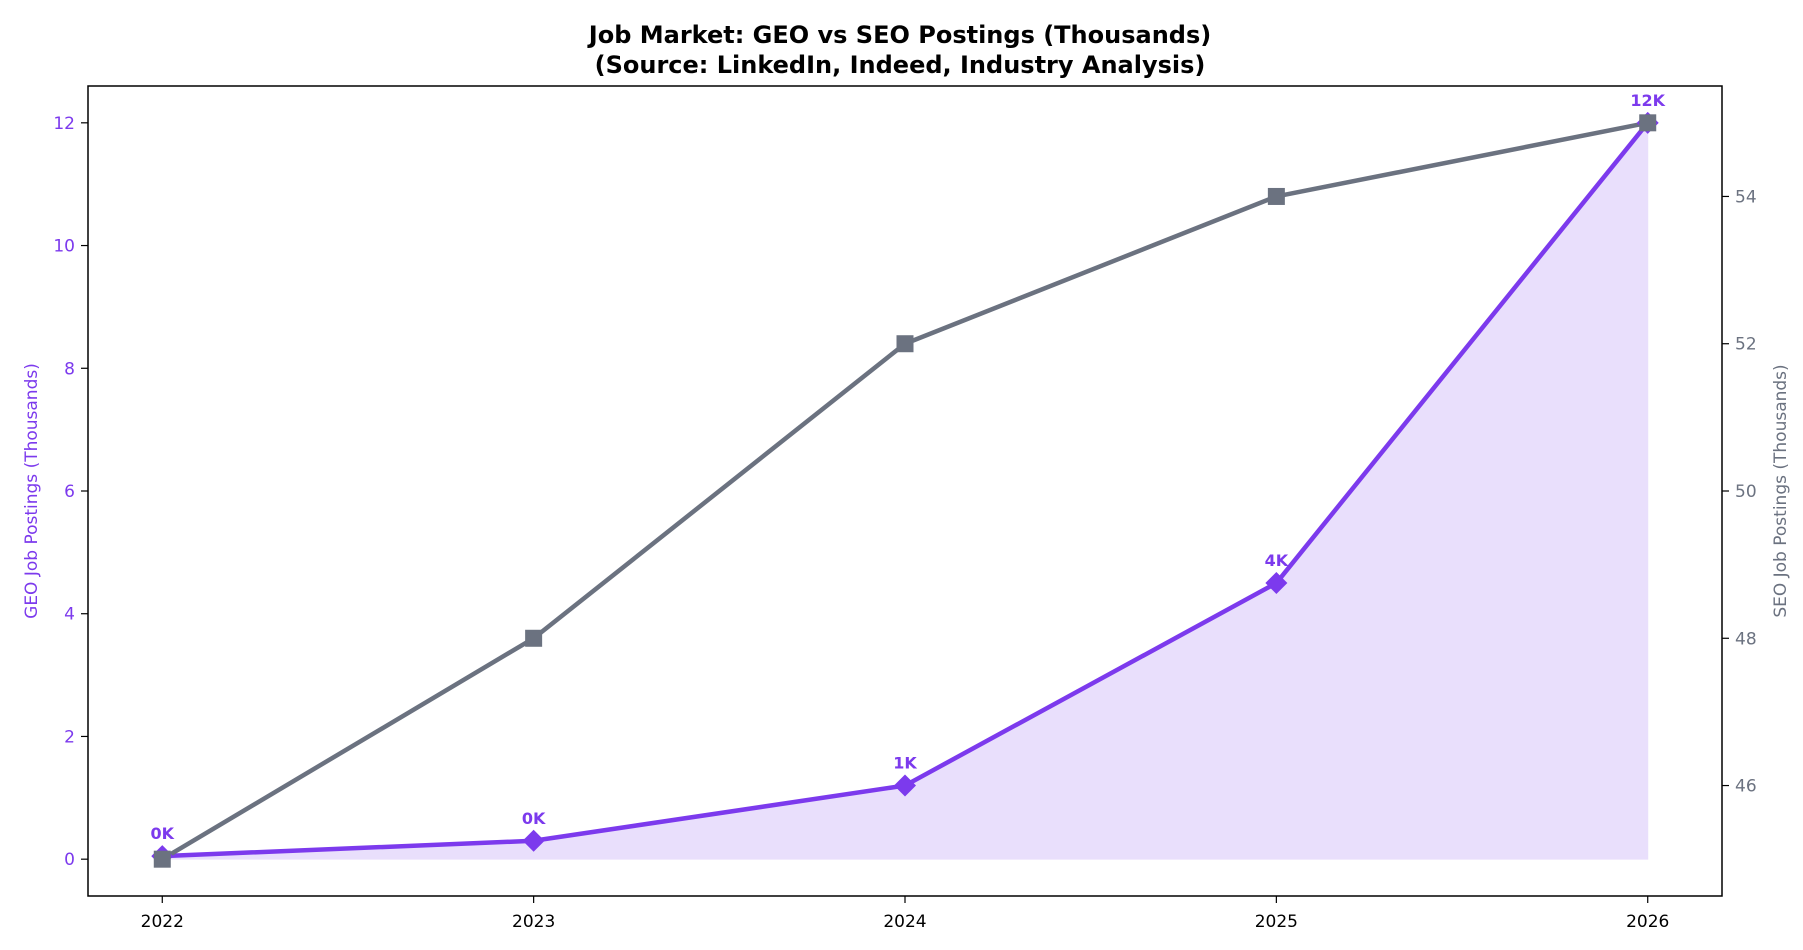  Describe the element at coordinates (904, 922) in the screenshot. I see `x-tick-label: 2024` at that location.